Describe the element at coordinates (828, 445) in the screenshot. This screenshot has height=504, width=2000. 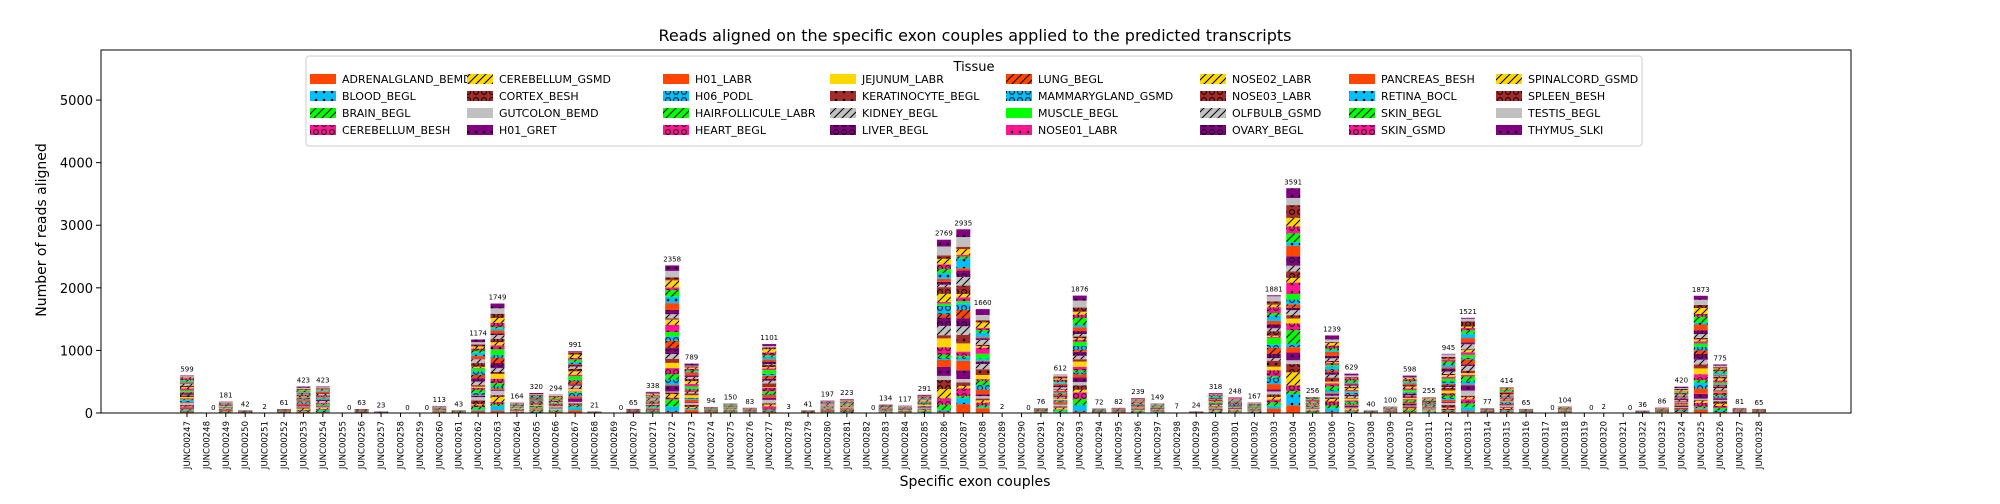
I see `x-tick-label: JUNC00280` at that location.